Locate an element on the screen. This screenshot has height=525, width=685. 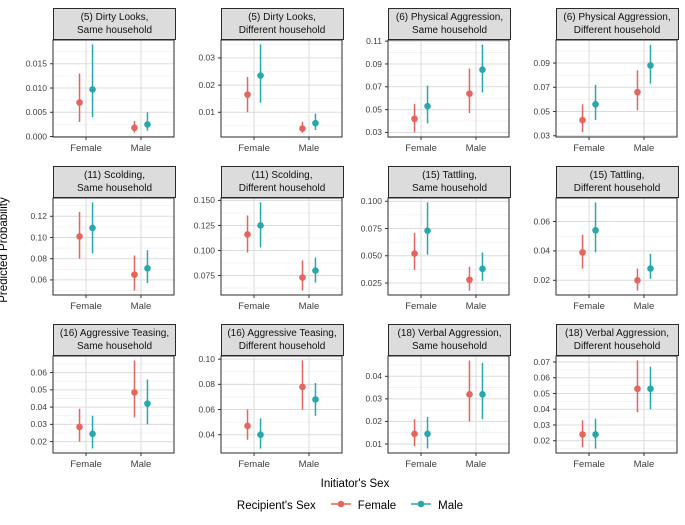
y-tick-label: 0.010 is located at coordinates (37, 88).